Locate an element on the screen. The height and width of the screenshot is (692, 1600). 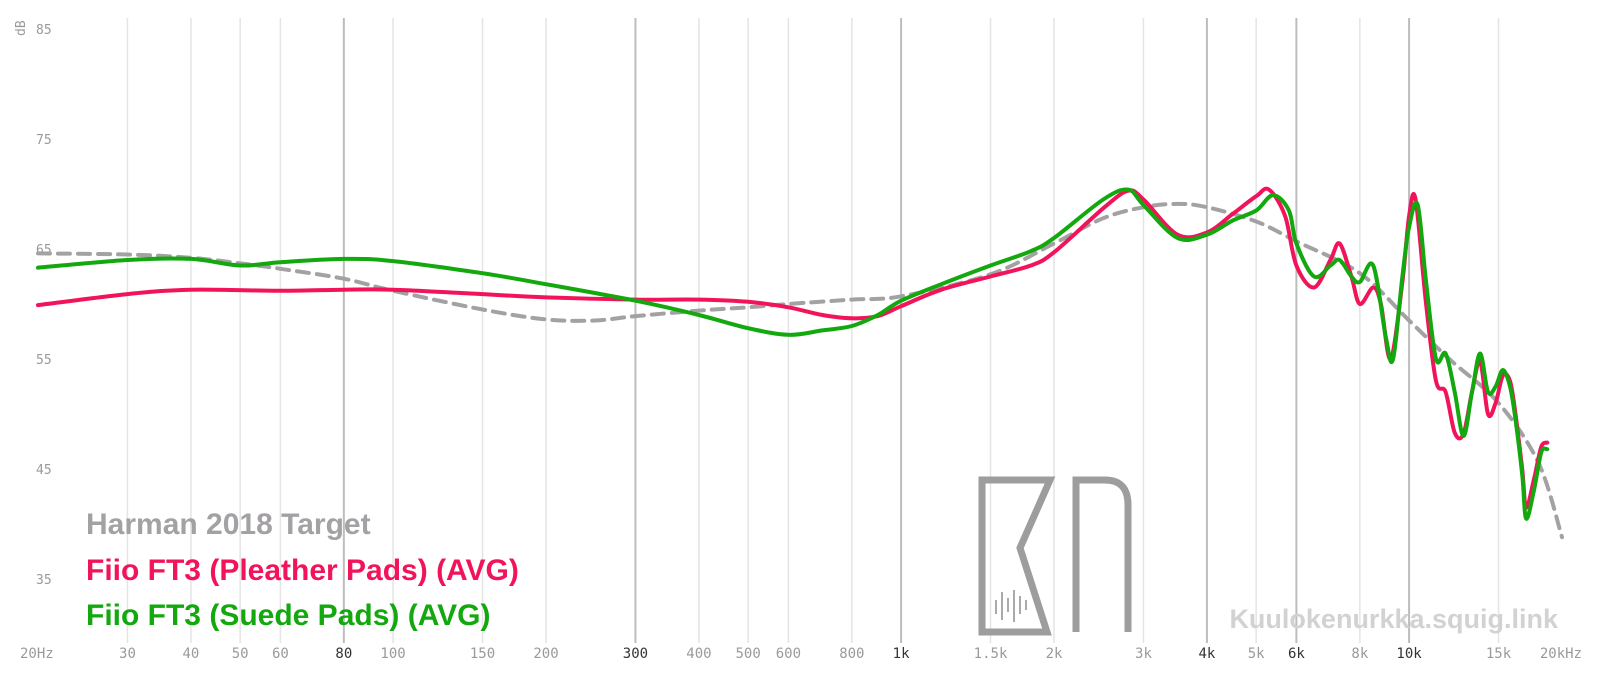
watermark-text: Kuulokenurkka.squig.link is located at coordinates (1394, 619).